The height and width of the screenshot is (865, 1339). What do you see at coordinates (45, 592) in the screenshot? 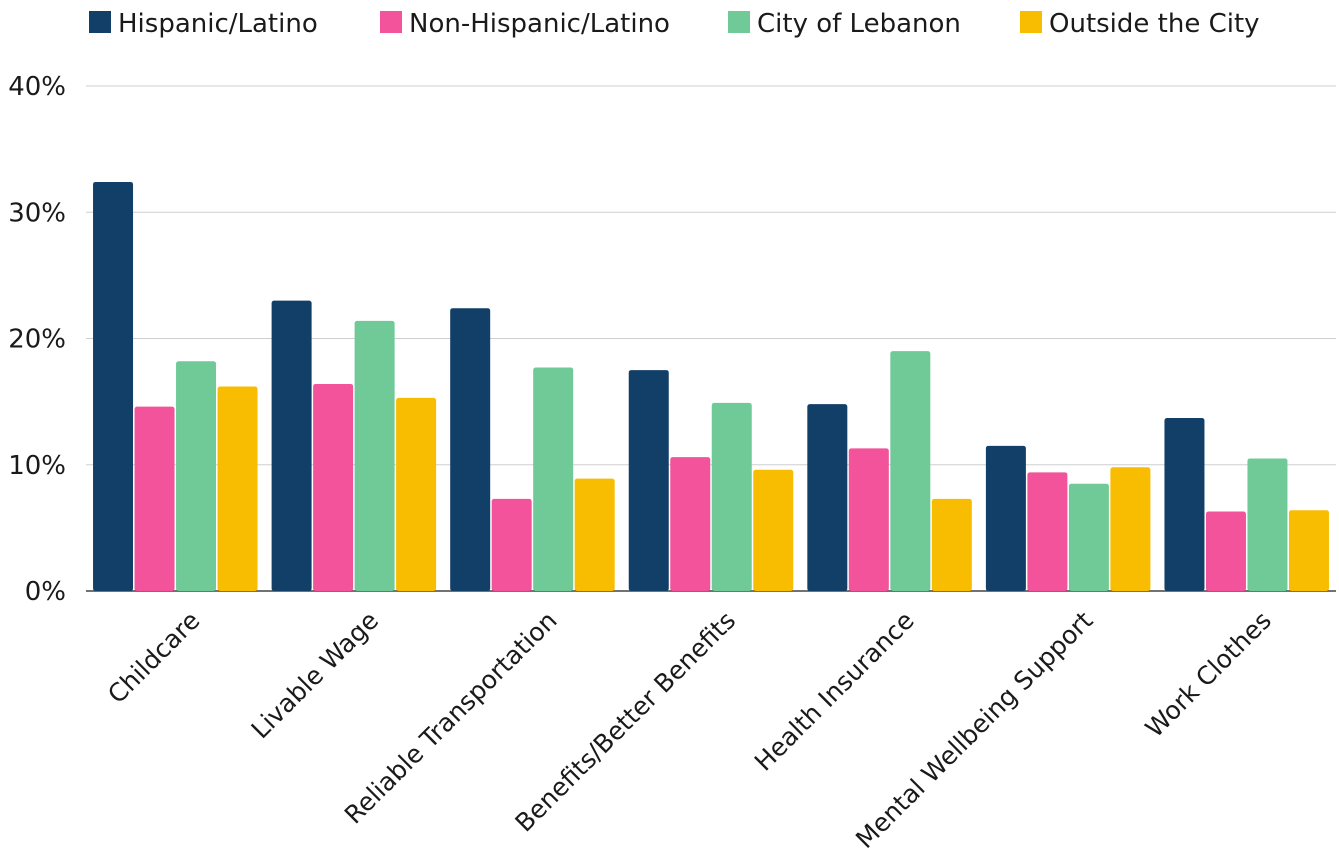
I see `y-tick-label: 0%` at bounding box center [45, 592].